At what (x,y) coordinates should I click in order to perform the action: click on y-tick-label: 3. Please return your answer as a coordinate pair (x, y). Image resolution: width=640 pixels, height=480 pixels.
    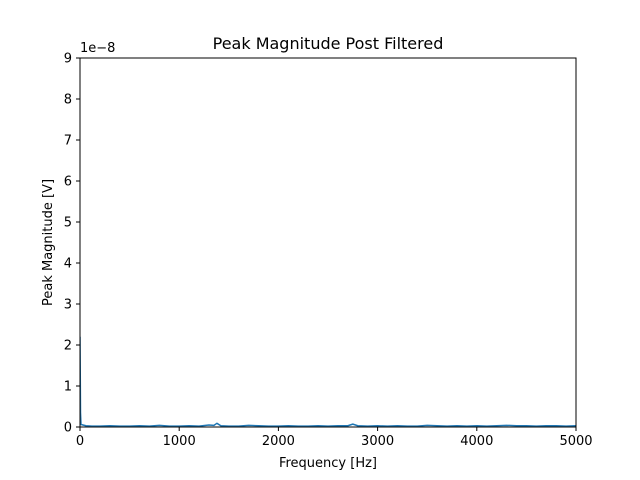
    Looking at the image, I should click on (68, 305).